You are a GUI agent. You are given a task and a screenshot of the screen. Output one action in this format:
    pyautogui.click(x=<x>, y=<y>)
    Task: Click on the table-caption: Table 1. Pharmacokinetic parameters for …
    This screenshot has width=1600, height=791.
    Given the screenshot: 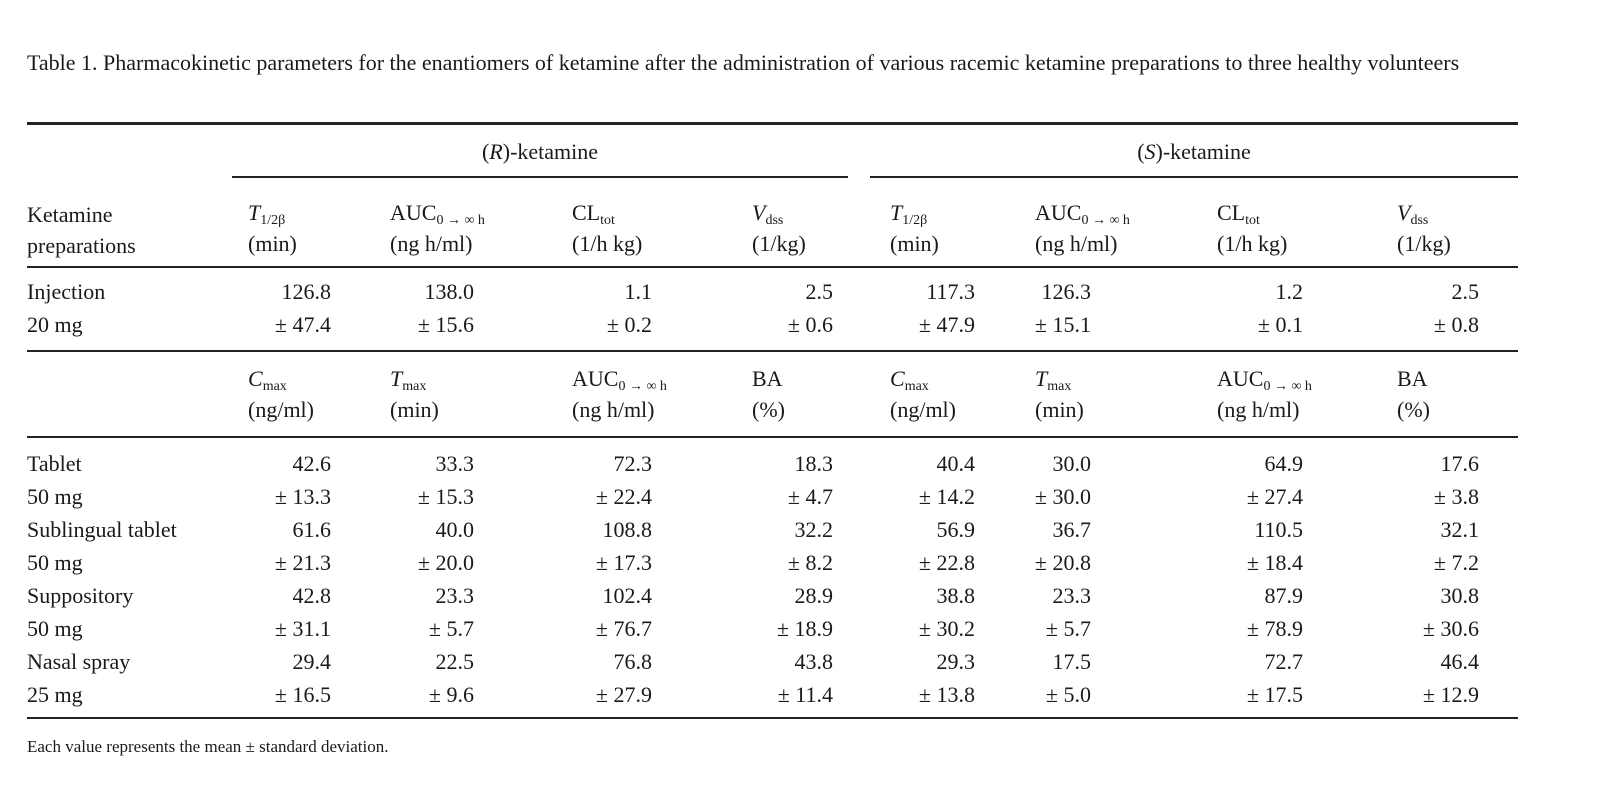 What is the action you would take?
    pyautogui.click(x=743, y=62)
    